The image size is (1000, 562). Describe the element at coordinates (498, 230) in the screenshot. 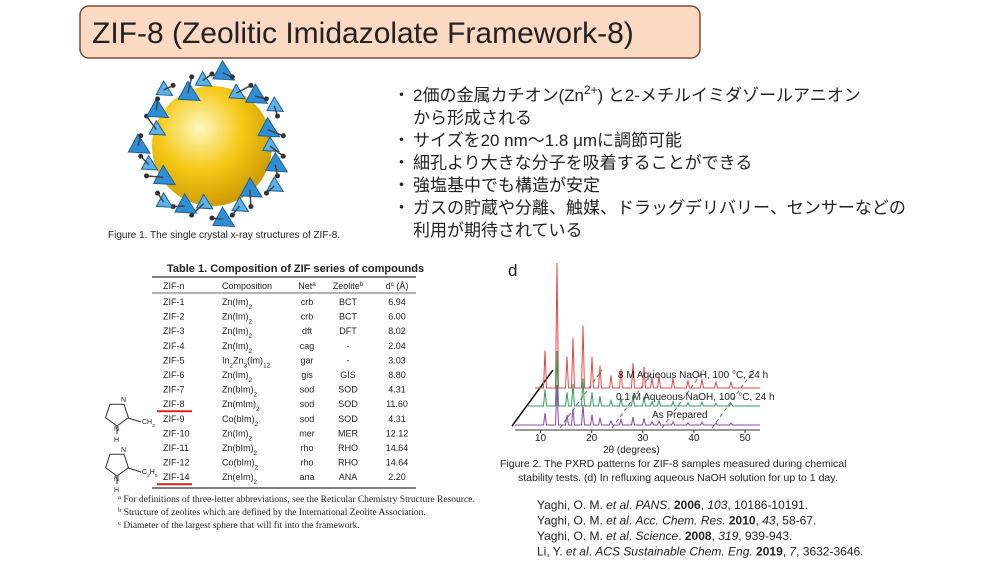

I see `bullet-text: 利用が期待されている` at that location.